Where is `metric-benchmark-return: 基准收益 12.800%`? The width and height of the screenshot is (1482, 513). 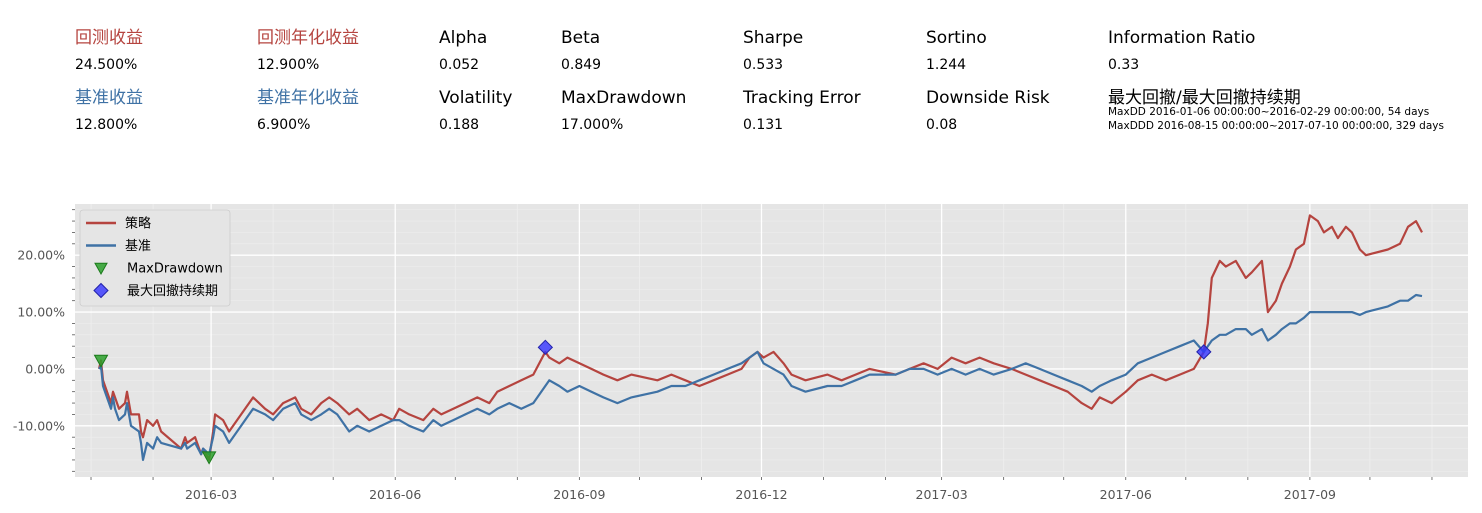
metric-benchmark-return: 基准收益 12.800% is located at coordinates (109, 111).